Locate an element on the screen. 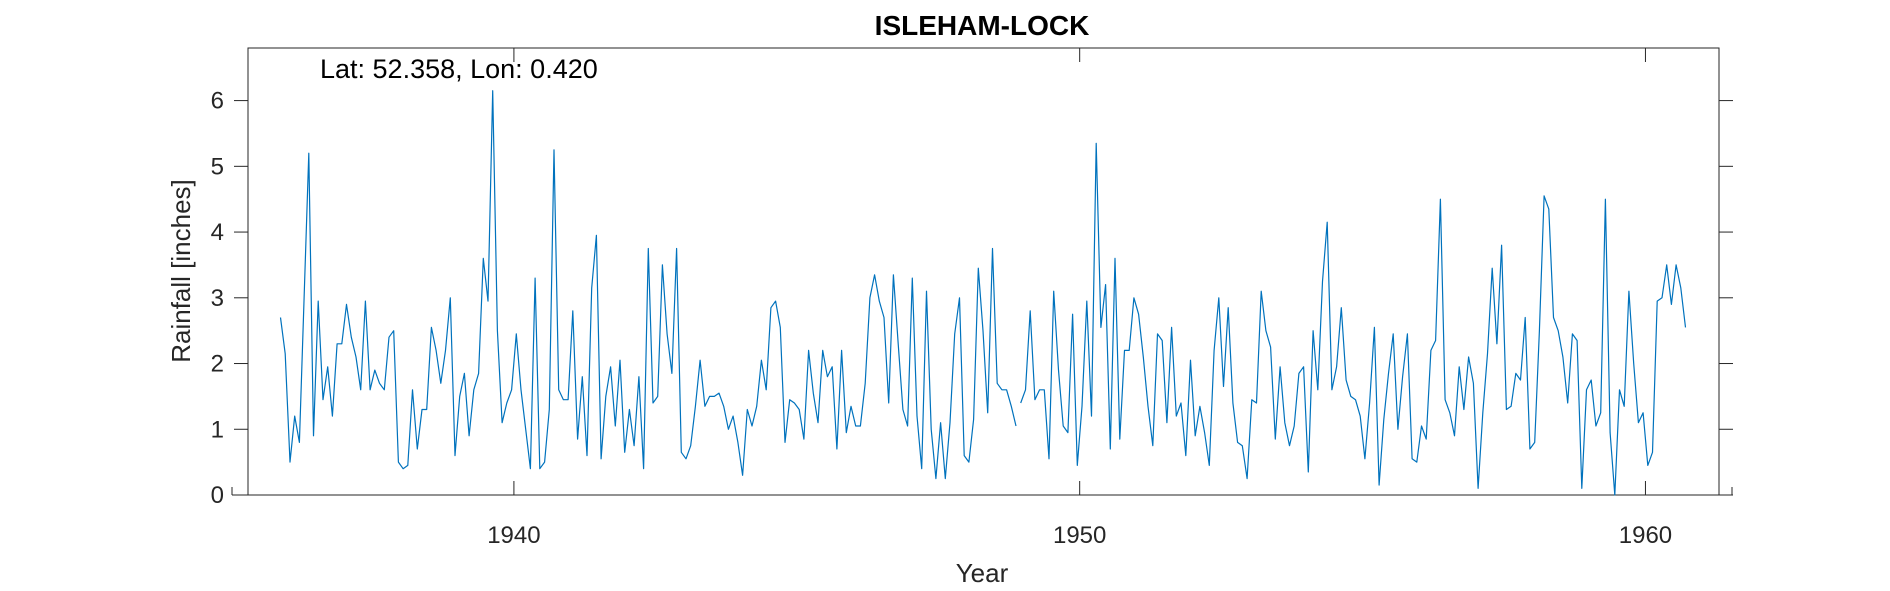 This screenshot has width=1890, height=591. y-tick-label: 5 is located at coordinates (217, 166).